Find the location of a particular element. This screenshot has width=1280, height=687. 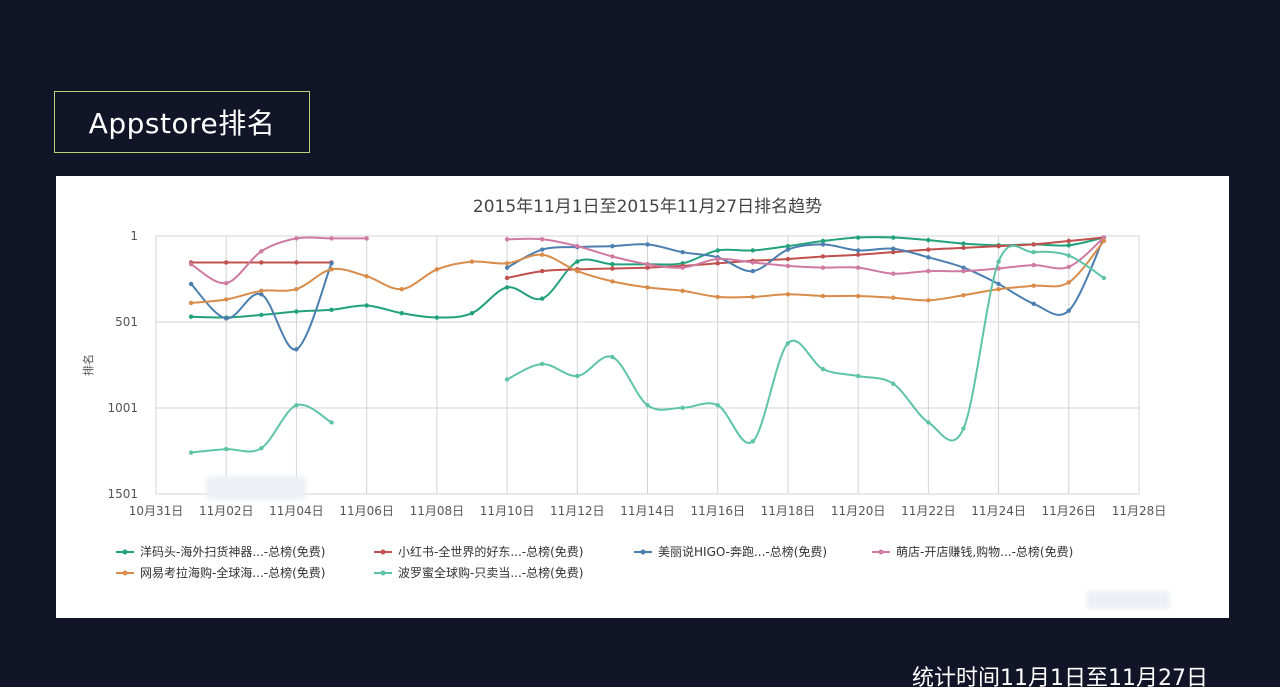

x-tick-label: 11月22日 is located at coordinates (928, 511).